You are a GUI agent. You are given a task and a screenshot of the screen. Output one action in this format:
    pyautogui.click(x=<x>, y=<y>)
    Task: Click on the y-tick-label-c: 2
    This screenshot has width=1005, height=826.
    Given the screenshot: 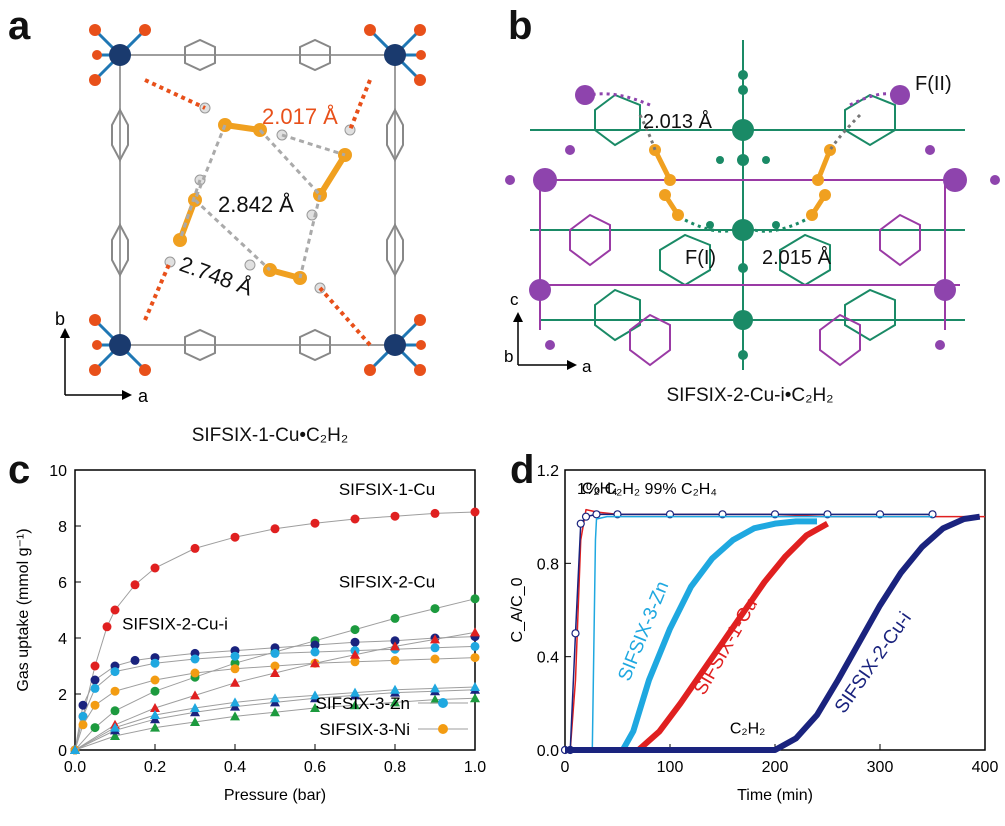 What is the action you would take?
    pyautogui.click(x=62, y=695)
    